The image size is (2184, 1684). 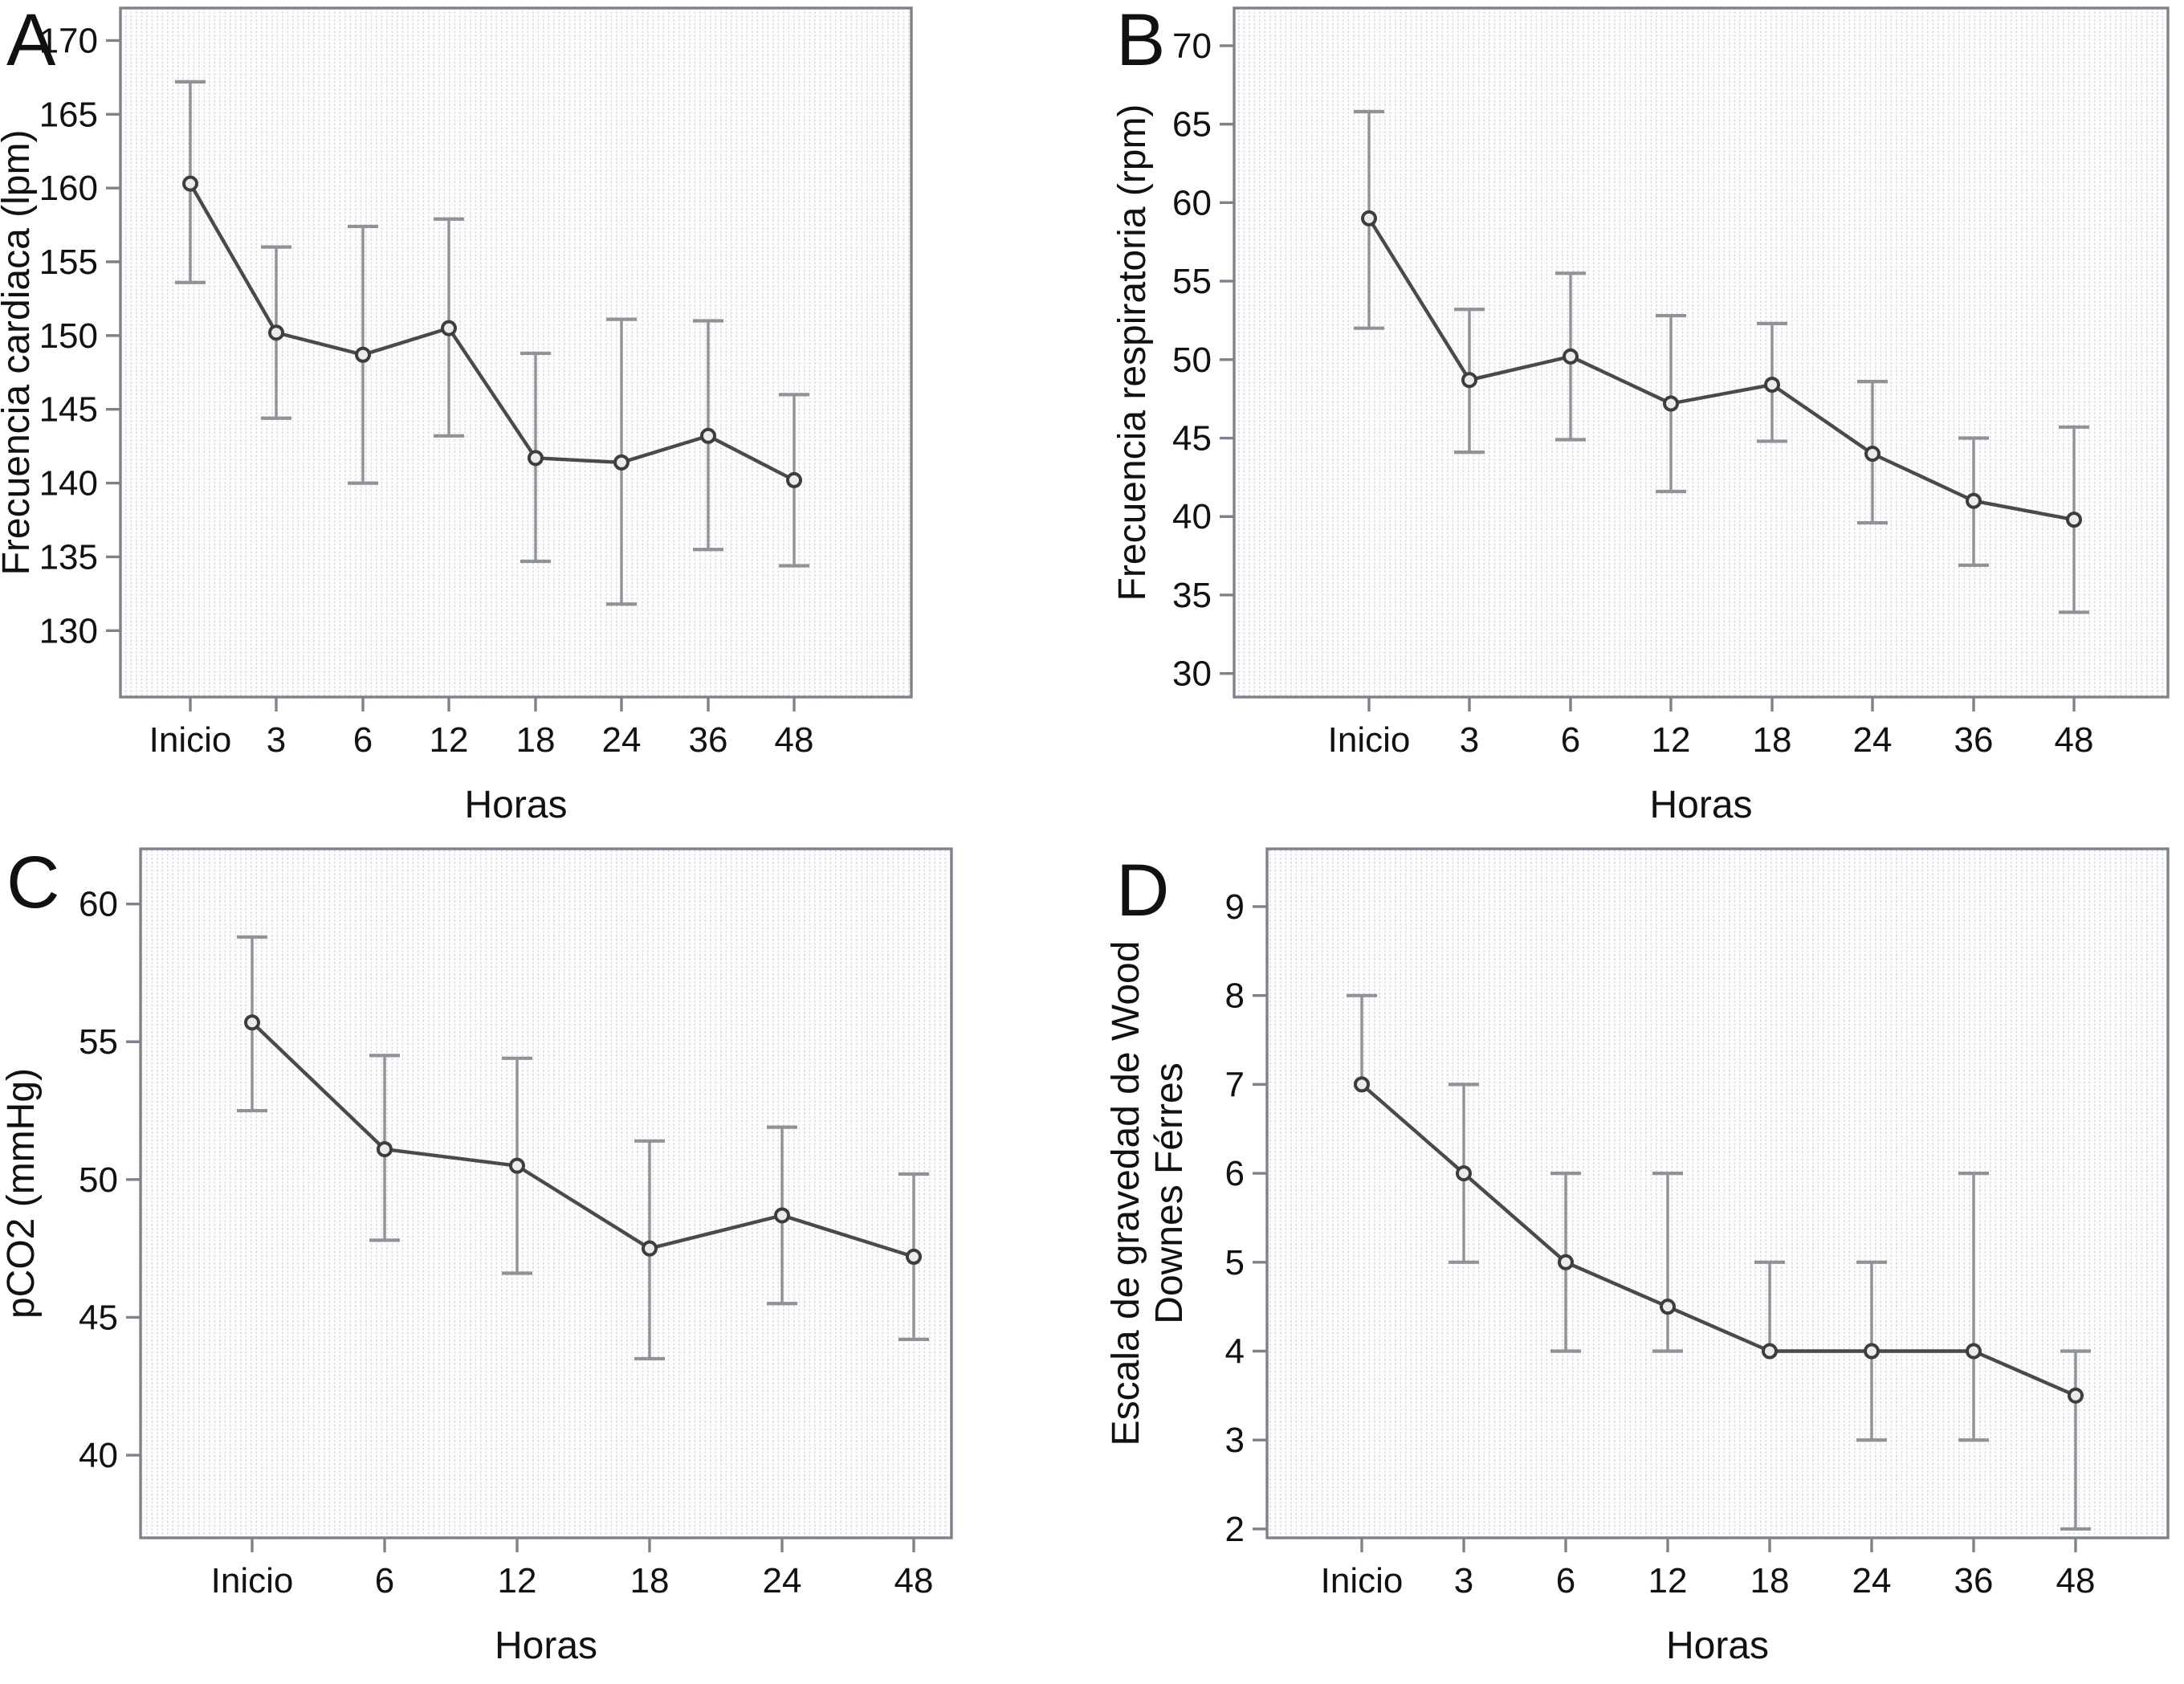 I want to click on y-axis-title-line: Escala de gravedad de Wood, so click(x=1126, y=1193).